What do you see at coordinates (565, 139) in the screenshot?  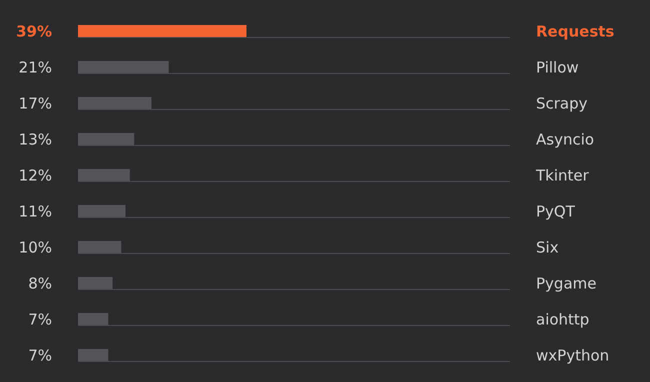 I see `y-tick-label: Asyncio` at bounding box center [565, 139].